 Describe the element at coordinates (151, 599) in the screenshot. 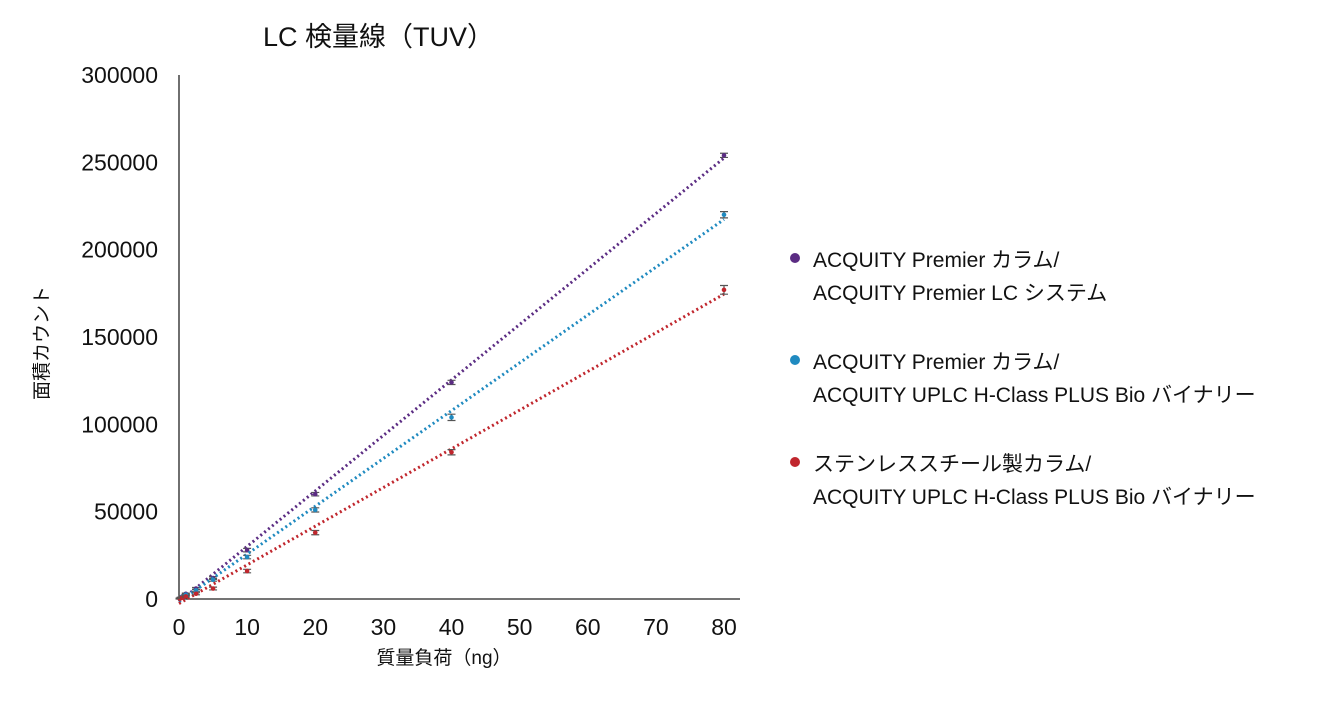

I see `y-tick-label: 0` at that location.